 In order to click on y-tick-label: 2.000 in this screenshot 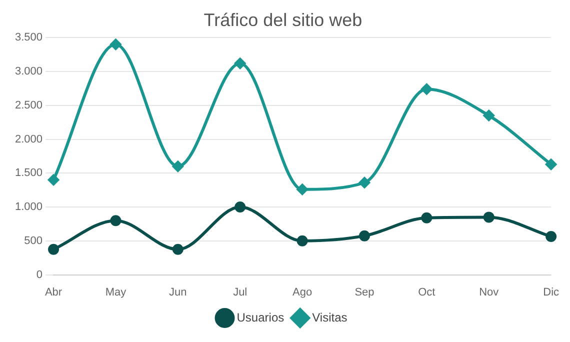, I will do `click(28, 139)`.